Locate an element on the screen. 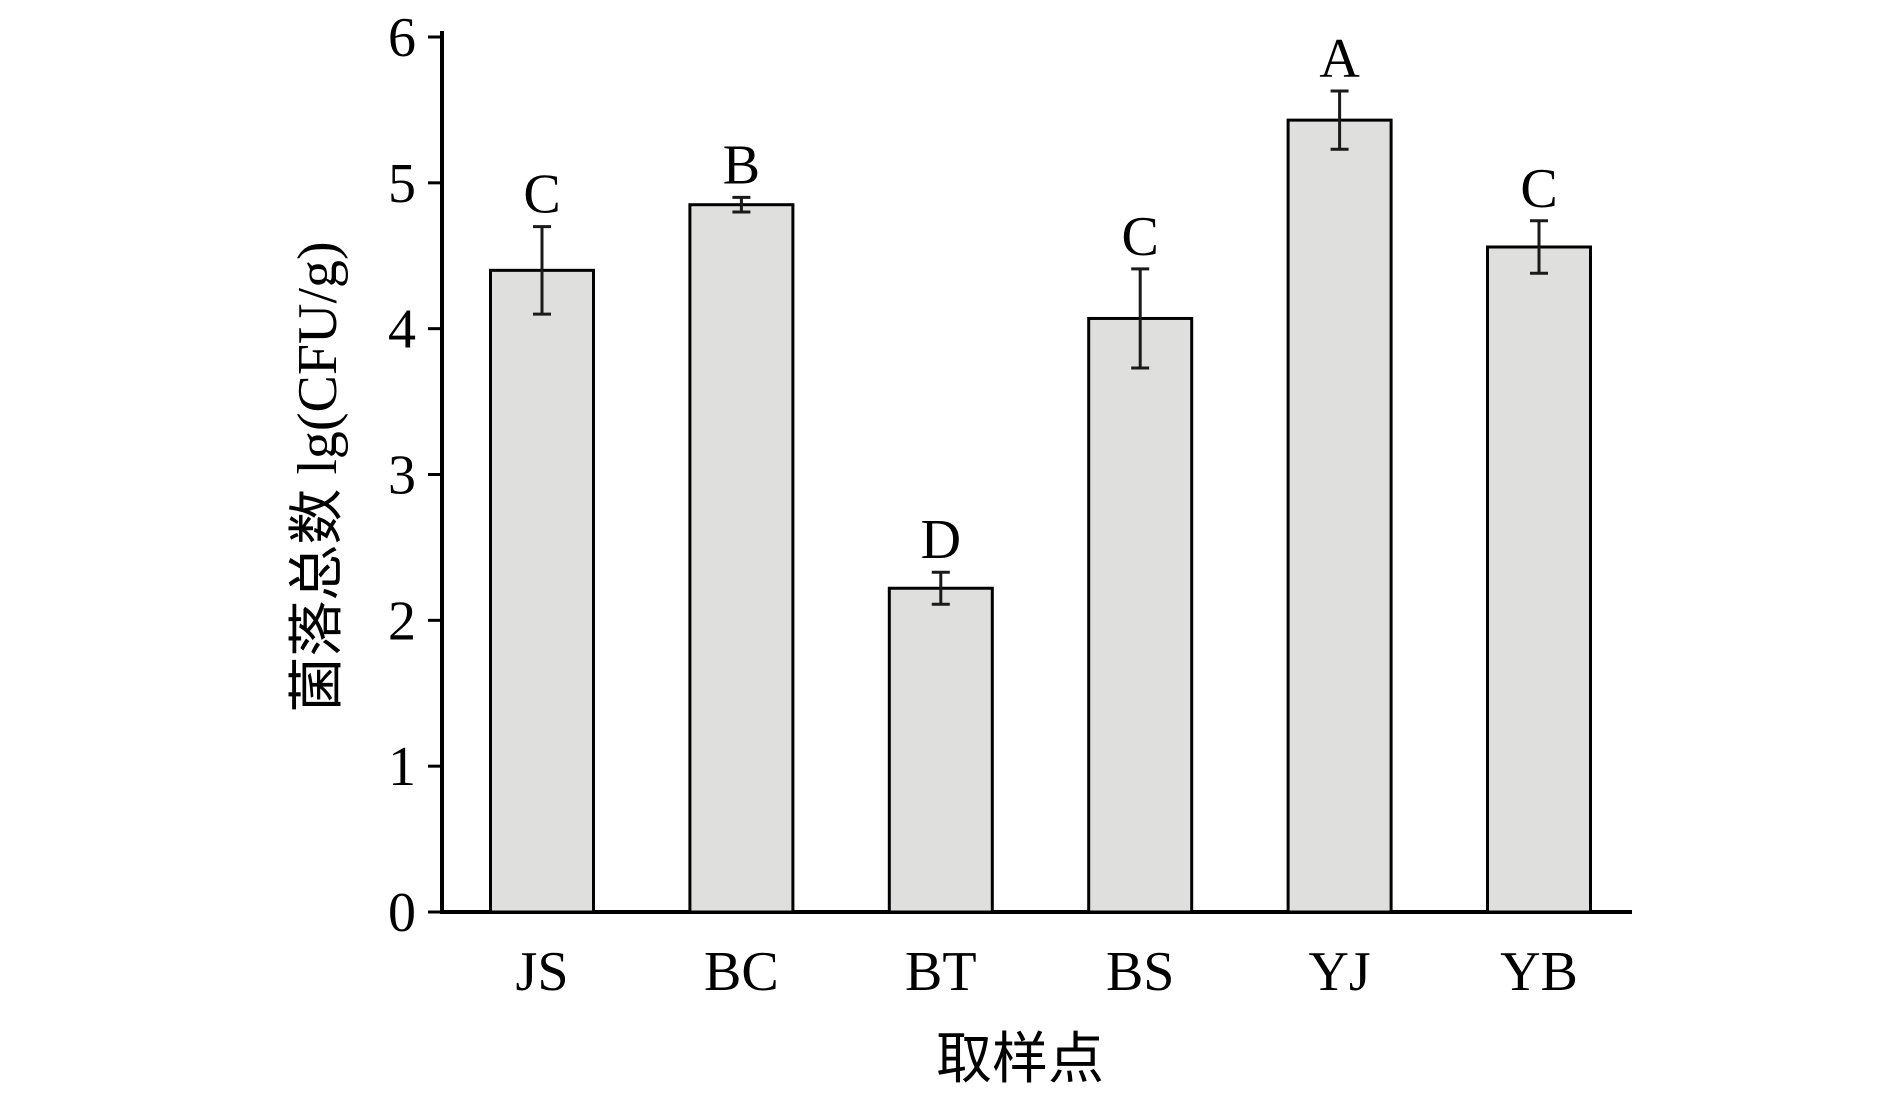  x-category-label: YB is located at coordinates (1539, 972).